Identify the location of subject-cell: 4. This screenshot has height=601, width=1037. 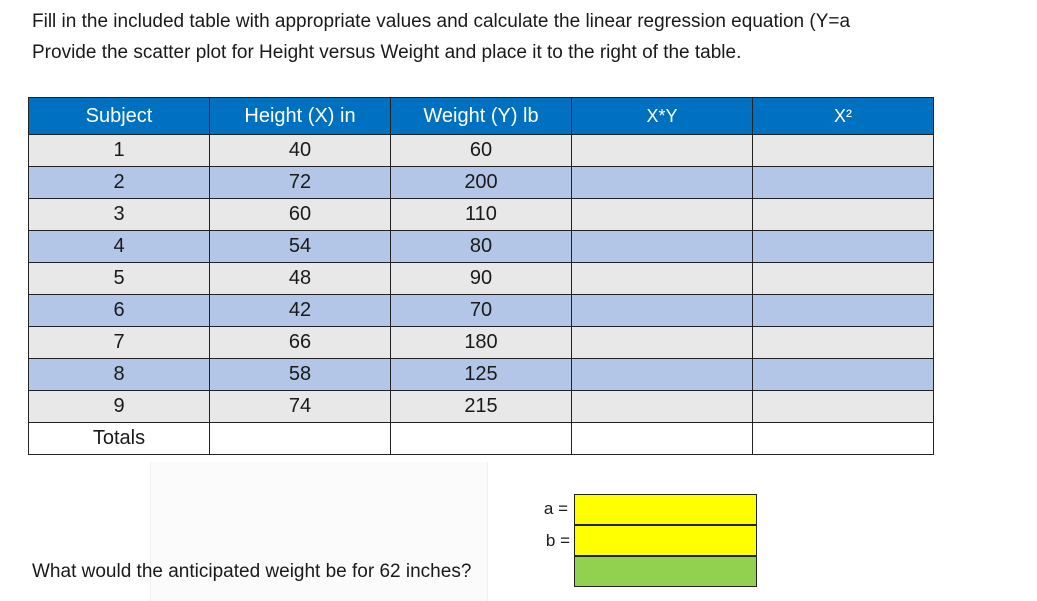
(119, 246).